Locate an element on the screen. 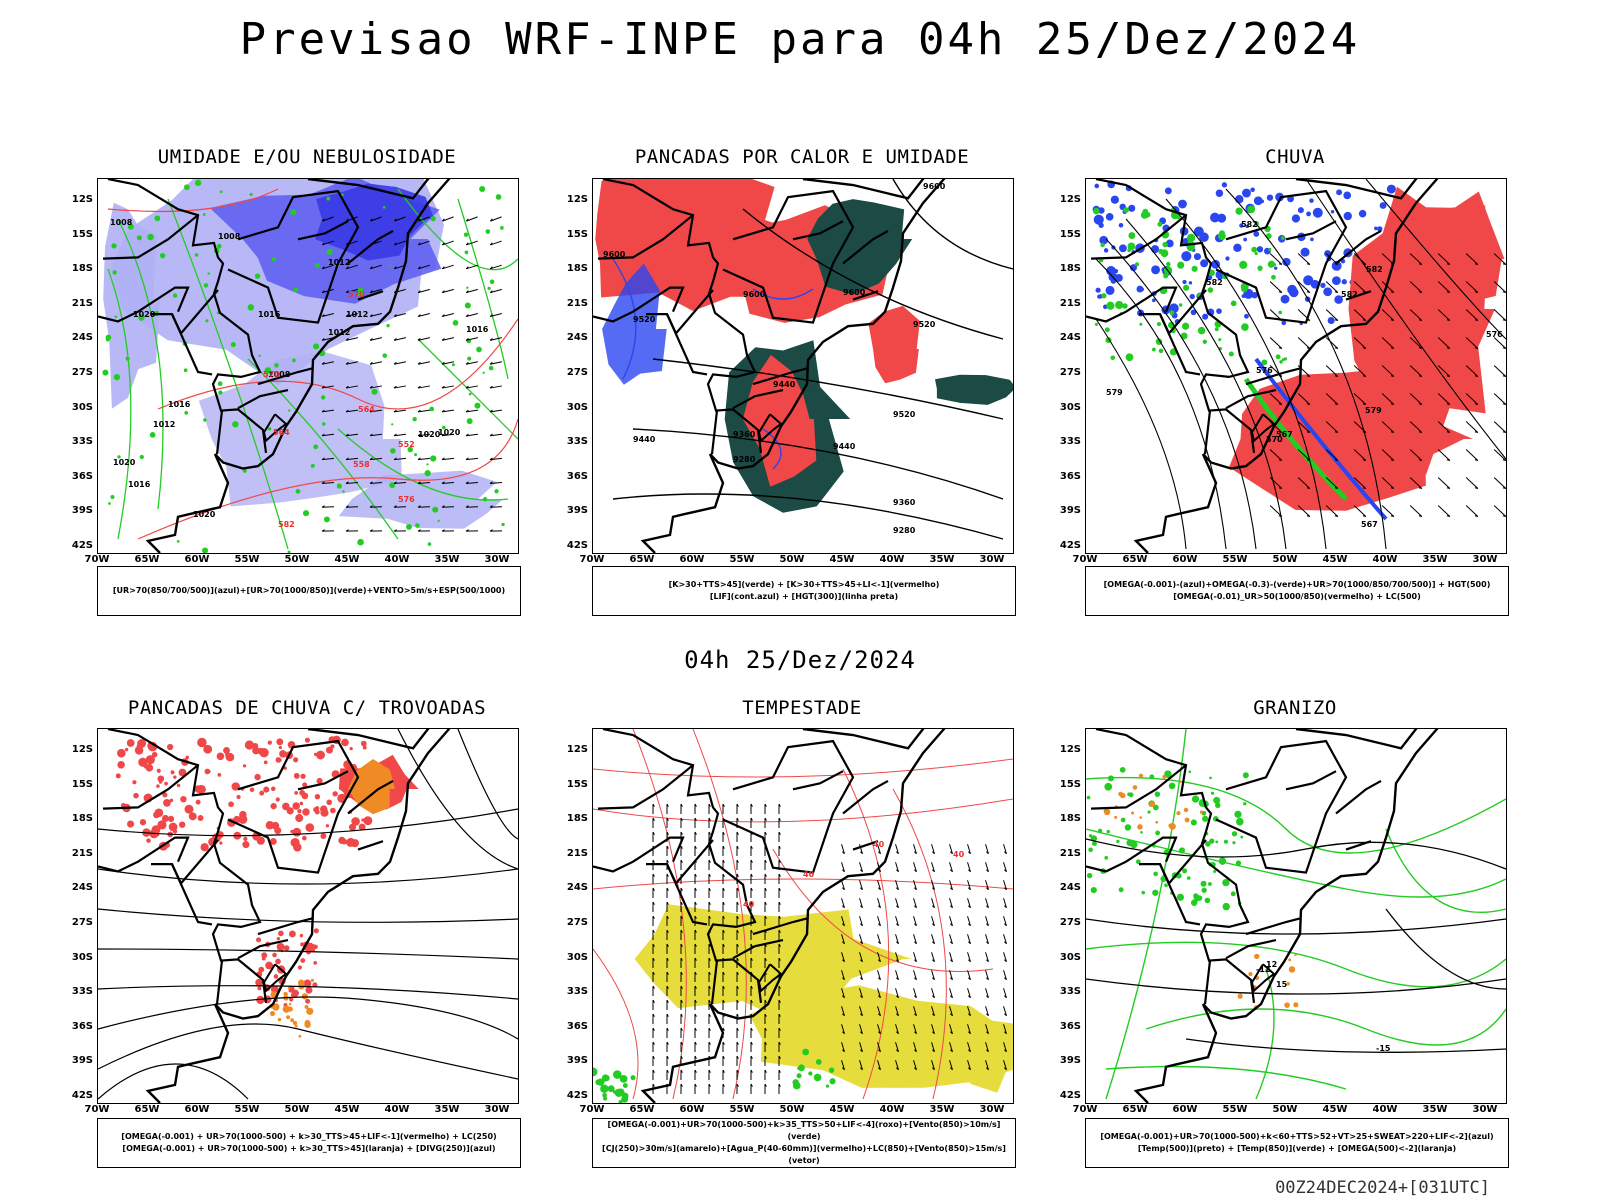 The width and height of the screenshot is (1600, 1200). panel-title-tempestade: TEMPESTADE is located at coordinates (802, 708).